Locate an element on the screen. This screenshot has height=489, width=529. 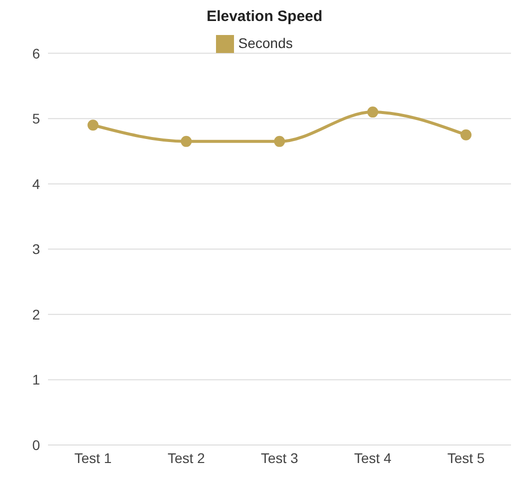
chart-title: Elevation Speed is located at coordinates (265, 17).